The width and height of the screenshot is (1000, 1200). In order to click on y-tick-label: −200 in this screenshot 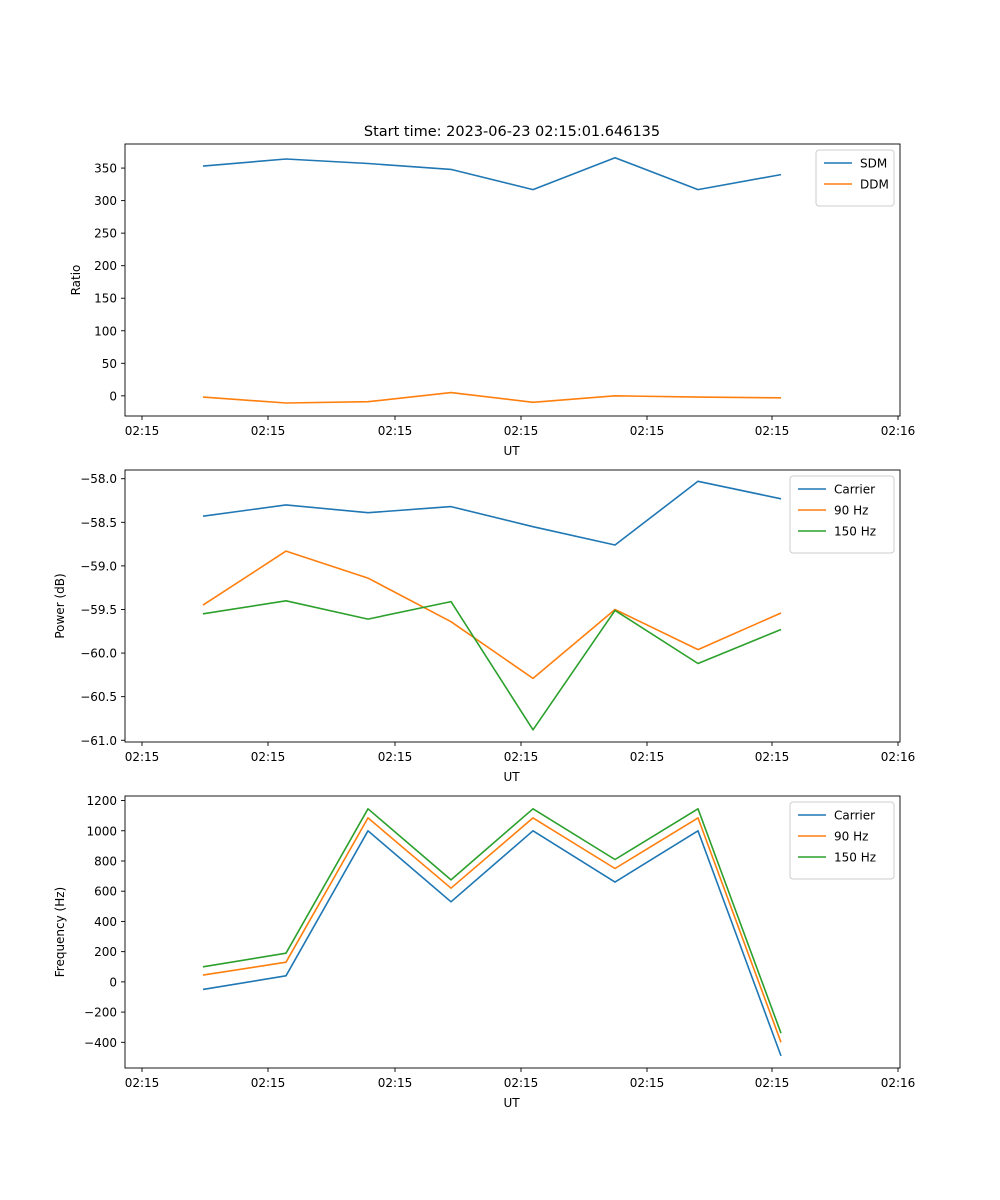, I will do `click(100, 1013)`.